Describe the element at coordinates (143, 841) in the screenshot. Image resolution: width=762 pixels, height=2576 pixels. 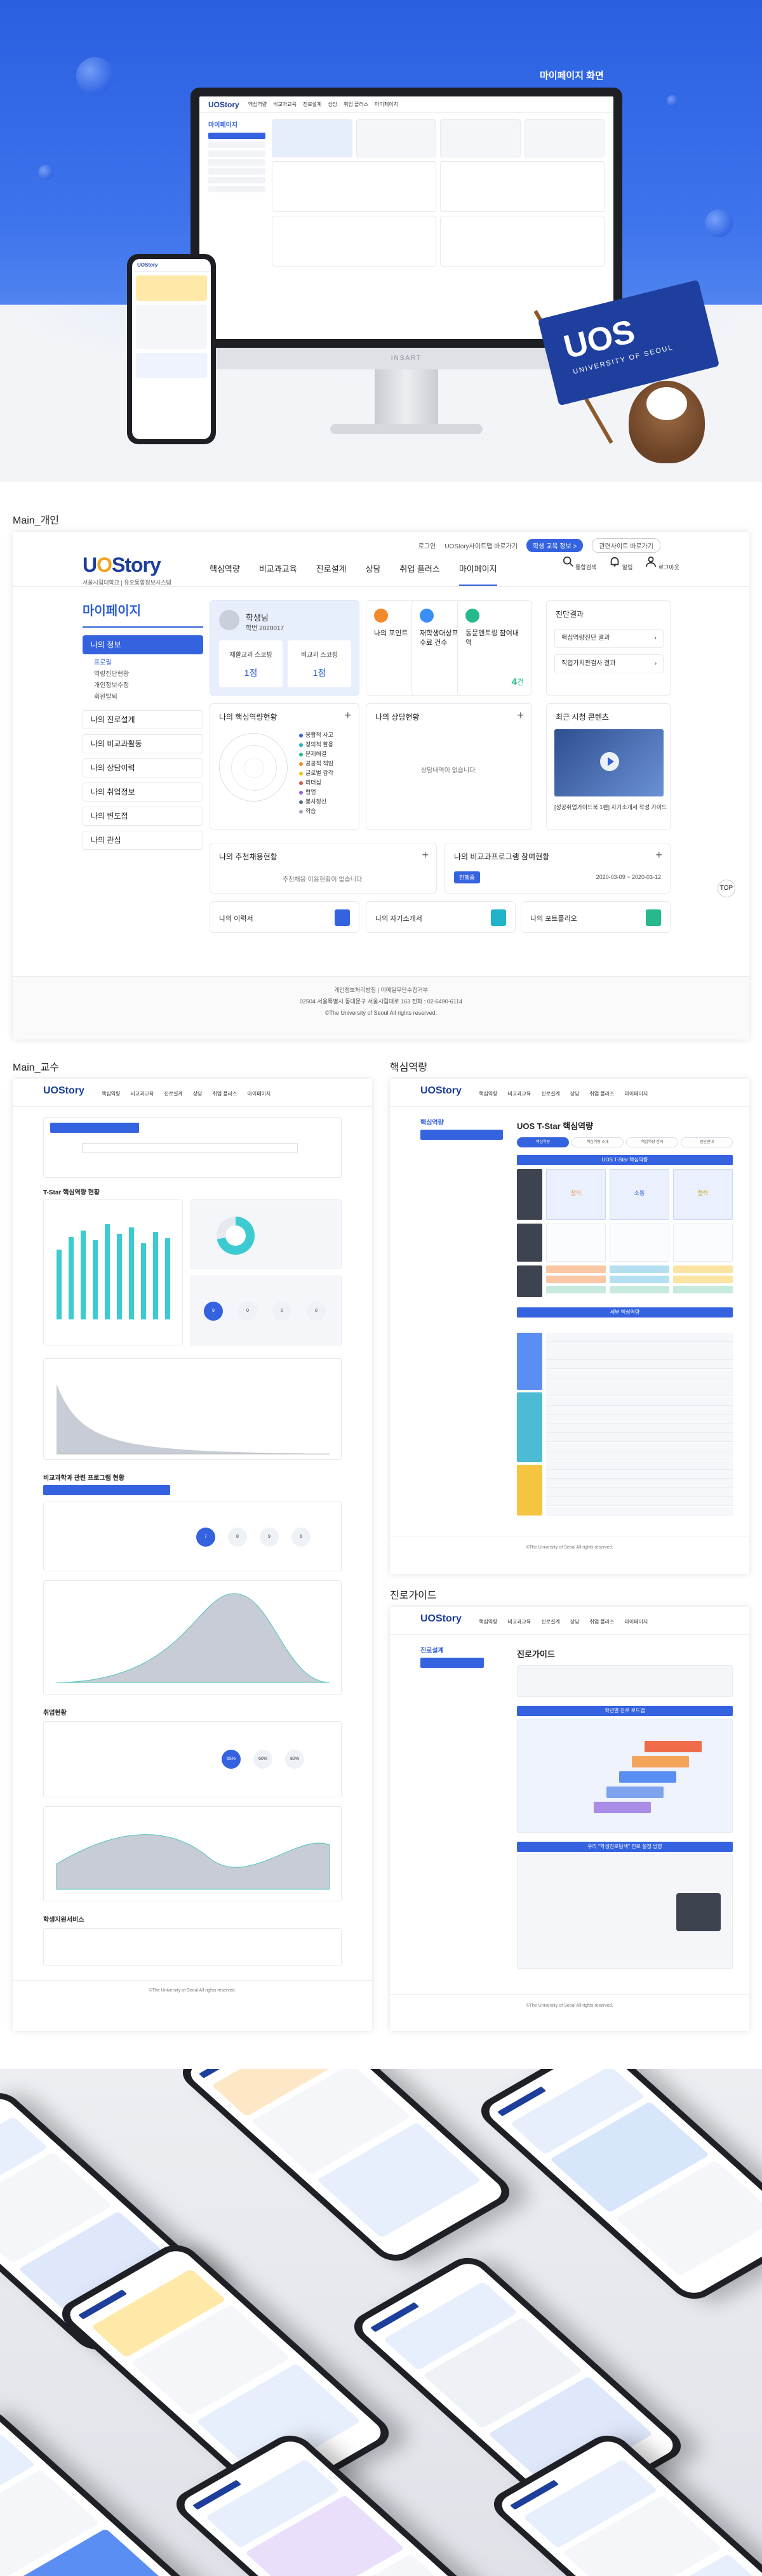
I see `sidebar-item-interest: 나의 관심` at that location.